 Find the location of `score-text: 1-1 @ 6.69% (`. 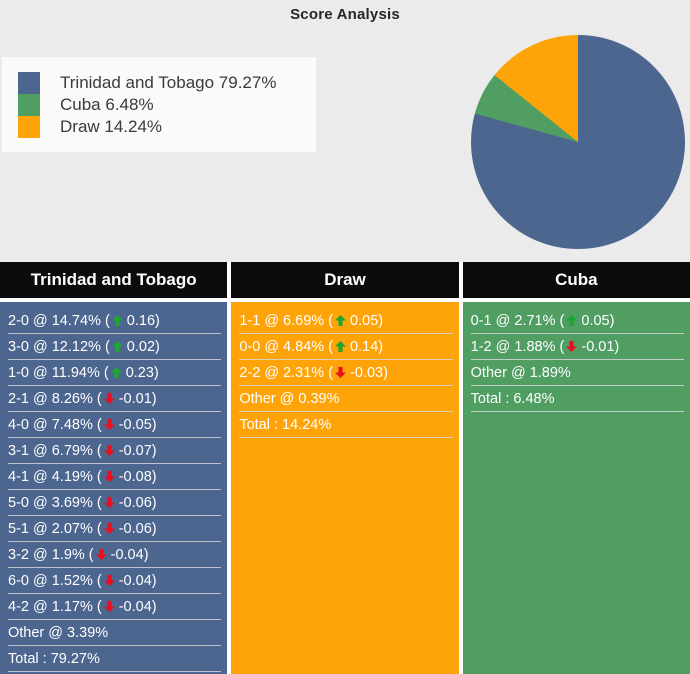

score-text: 1-1 @ 6.69% ( is located at coordinates (286, 320).